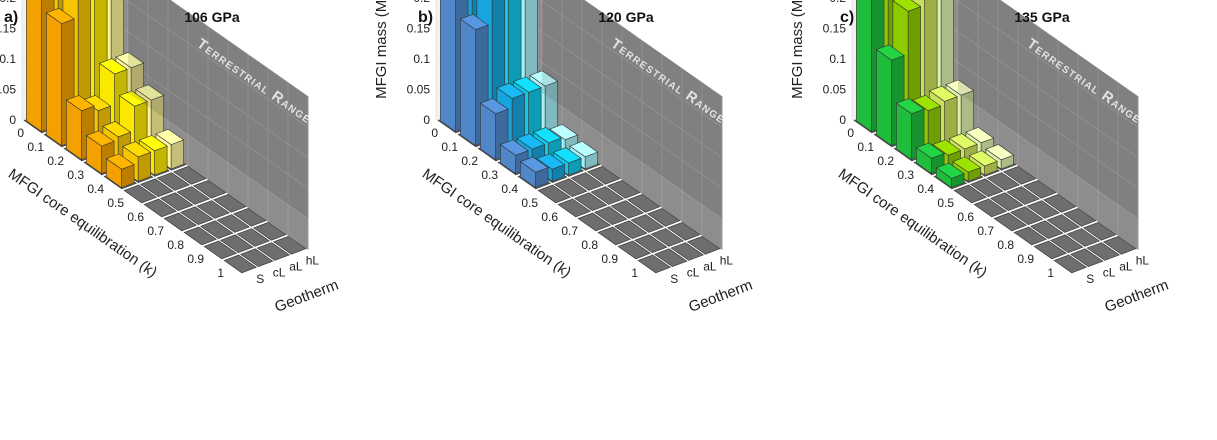 The height and width of the screenshot is (440, 1217). Describe the element at coordinates (211, 17) in the screenshot. I see `chart-title: 106 GPa` at that location.